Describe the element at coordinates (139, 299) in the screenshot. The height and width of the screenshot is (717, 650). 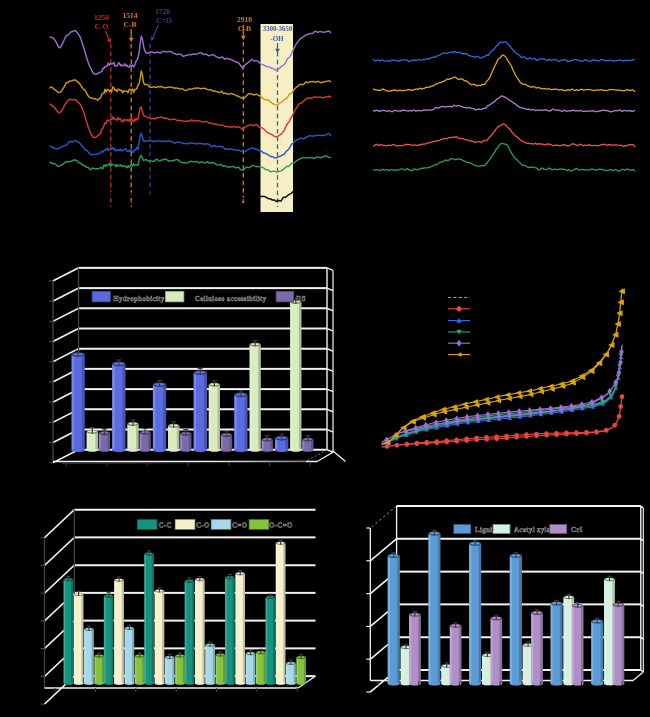
I see `svg-text: Hydrophobicity` at that location.